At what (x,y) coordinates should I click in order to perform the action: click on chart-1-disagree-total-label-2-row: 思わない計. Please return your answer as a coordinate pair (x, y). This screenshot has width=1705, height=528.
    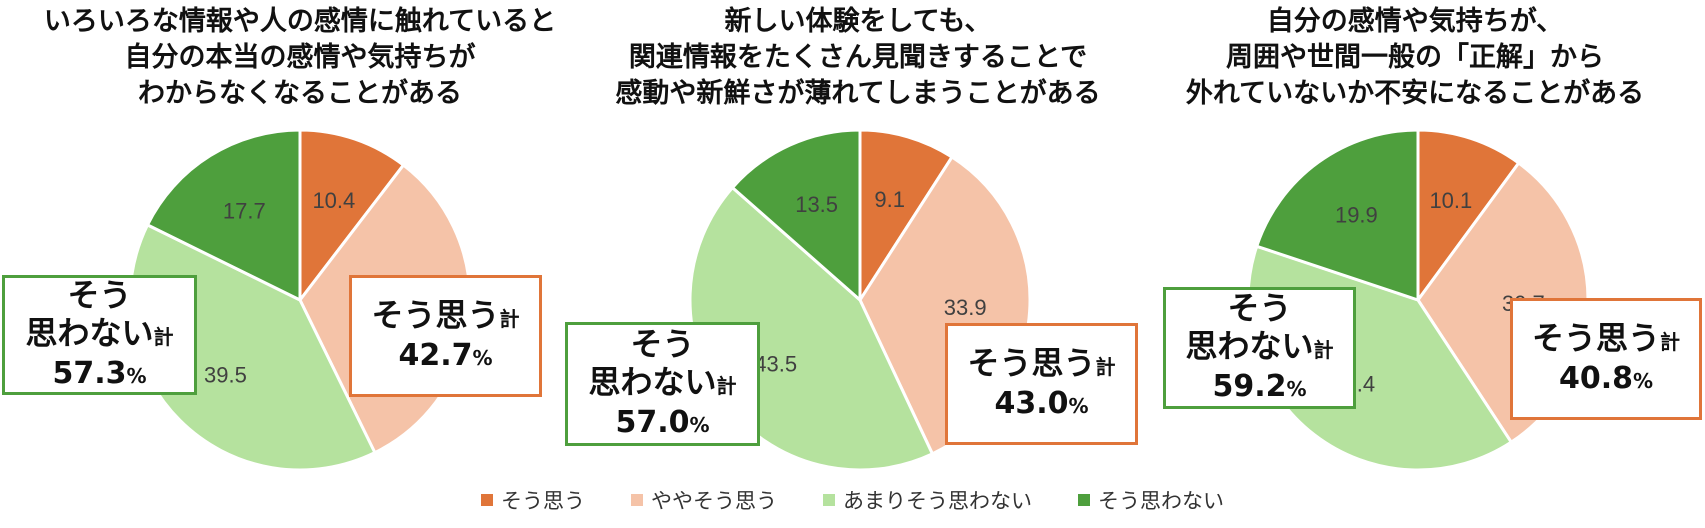
    Looking at the image, I should click on (99, 335).